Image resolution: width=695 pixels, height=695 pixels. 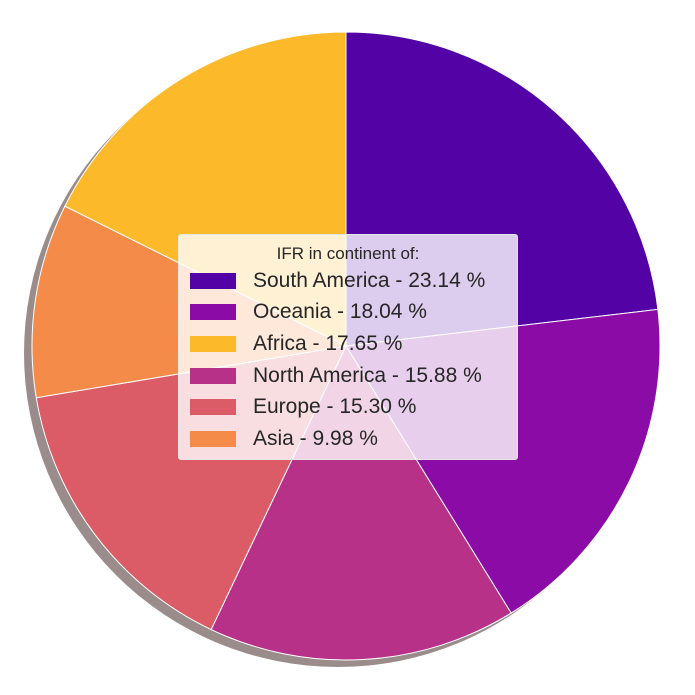 I want to click on legend-label: Europe - 15.30 %, so click(x=335, y=407).